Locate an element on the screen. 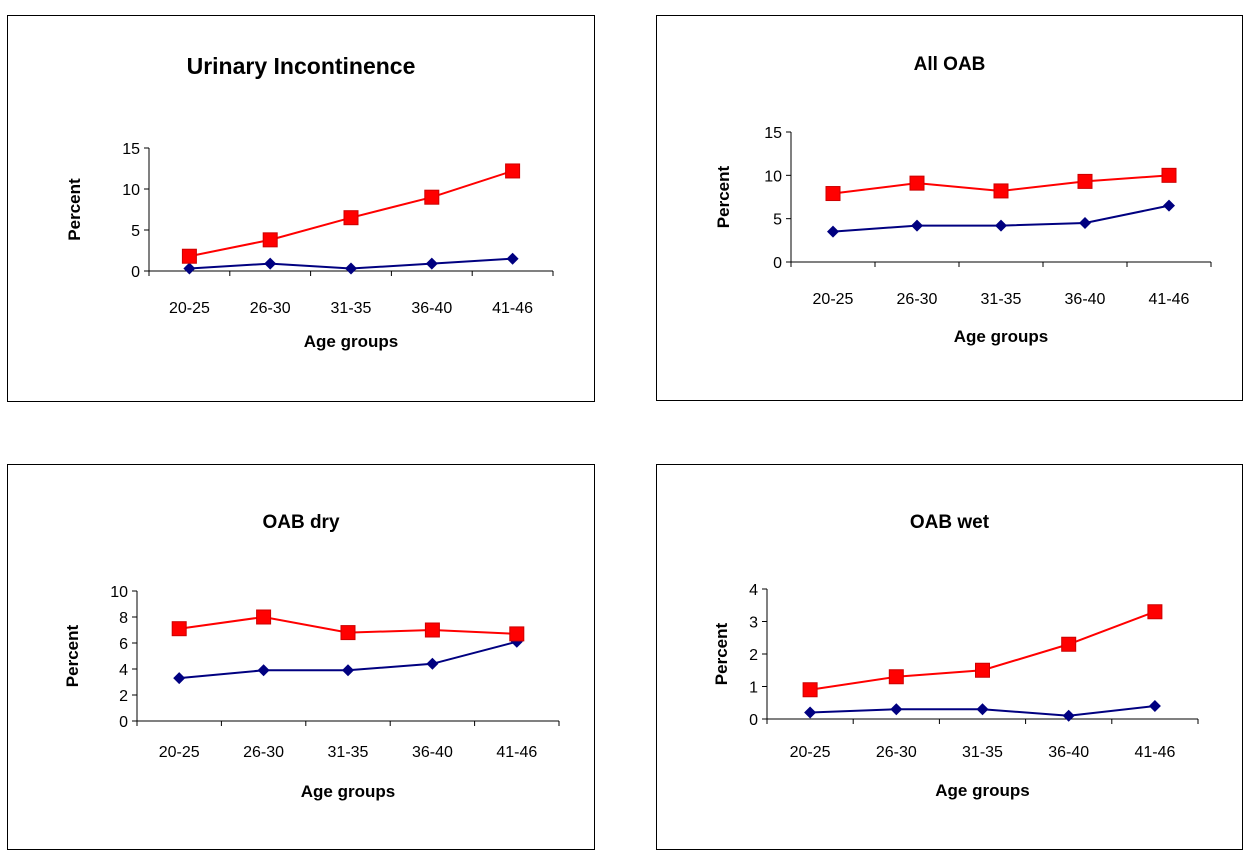 The width and height of the screenshot is (1244, 851). chart-title: Urinary Incontinence is located at coordinates (301, 66).